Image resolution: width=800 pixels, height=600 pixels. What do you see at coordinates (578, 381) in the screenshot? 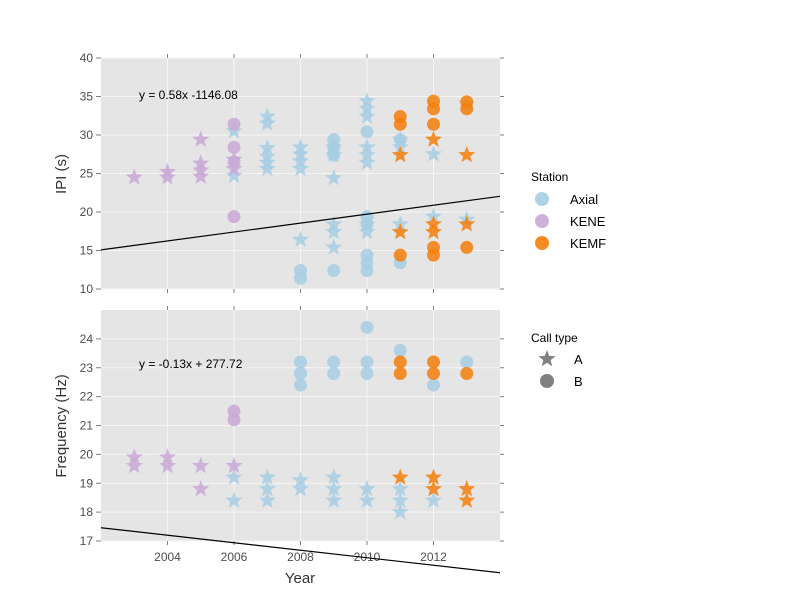
I see `legend-label-calltype-b: B` at bounding box center [578, 381].